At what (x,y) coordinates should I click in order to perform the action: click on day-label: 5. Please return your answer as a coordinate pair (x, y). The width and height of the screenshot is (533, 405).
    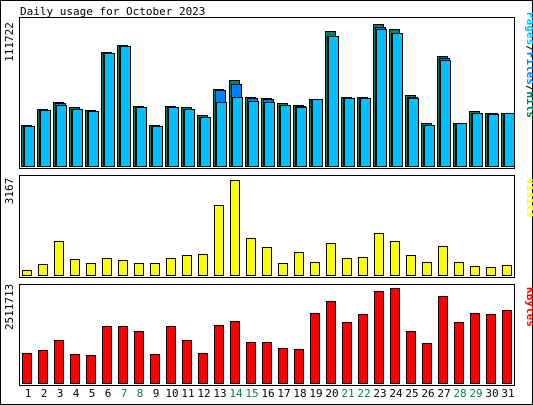
    Looking at the image, I should click on (92, 393).